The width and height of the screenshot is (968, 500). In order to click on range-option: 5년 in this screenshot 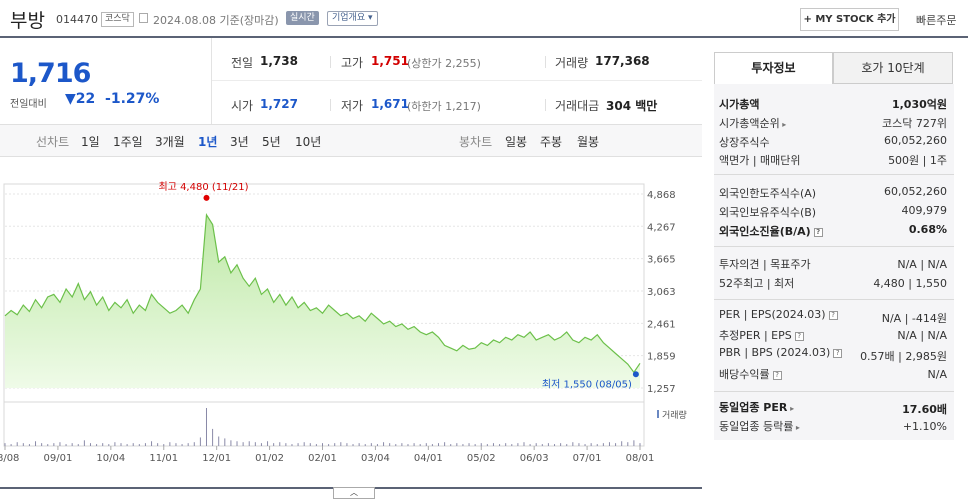, I will do `click(271, 142)`.